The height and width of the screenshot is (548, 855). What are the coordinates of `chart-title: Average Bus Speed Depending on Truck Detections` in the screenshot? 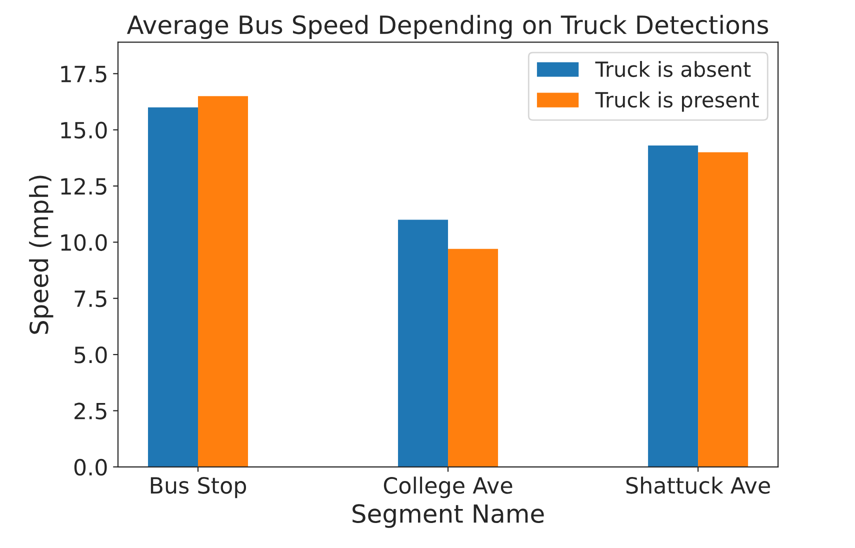 It's located at (447, 27).